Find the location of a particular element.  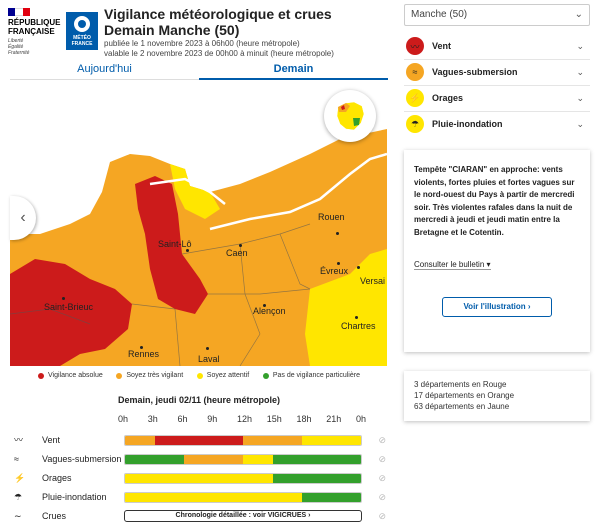

risk-item-vagues: ≈ Vagues-submersion ⌄ is located at coordinates (497, 72).